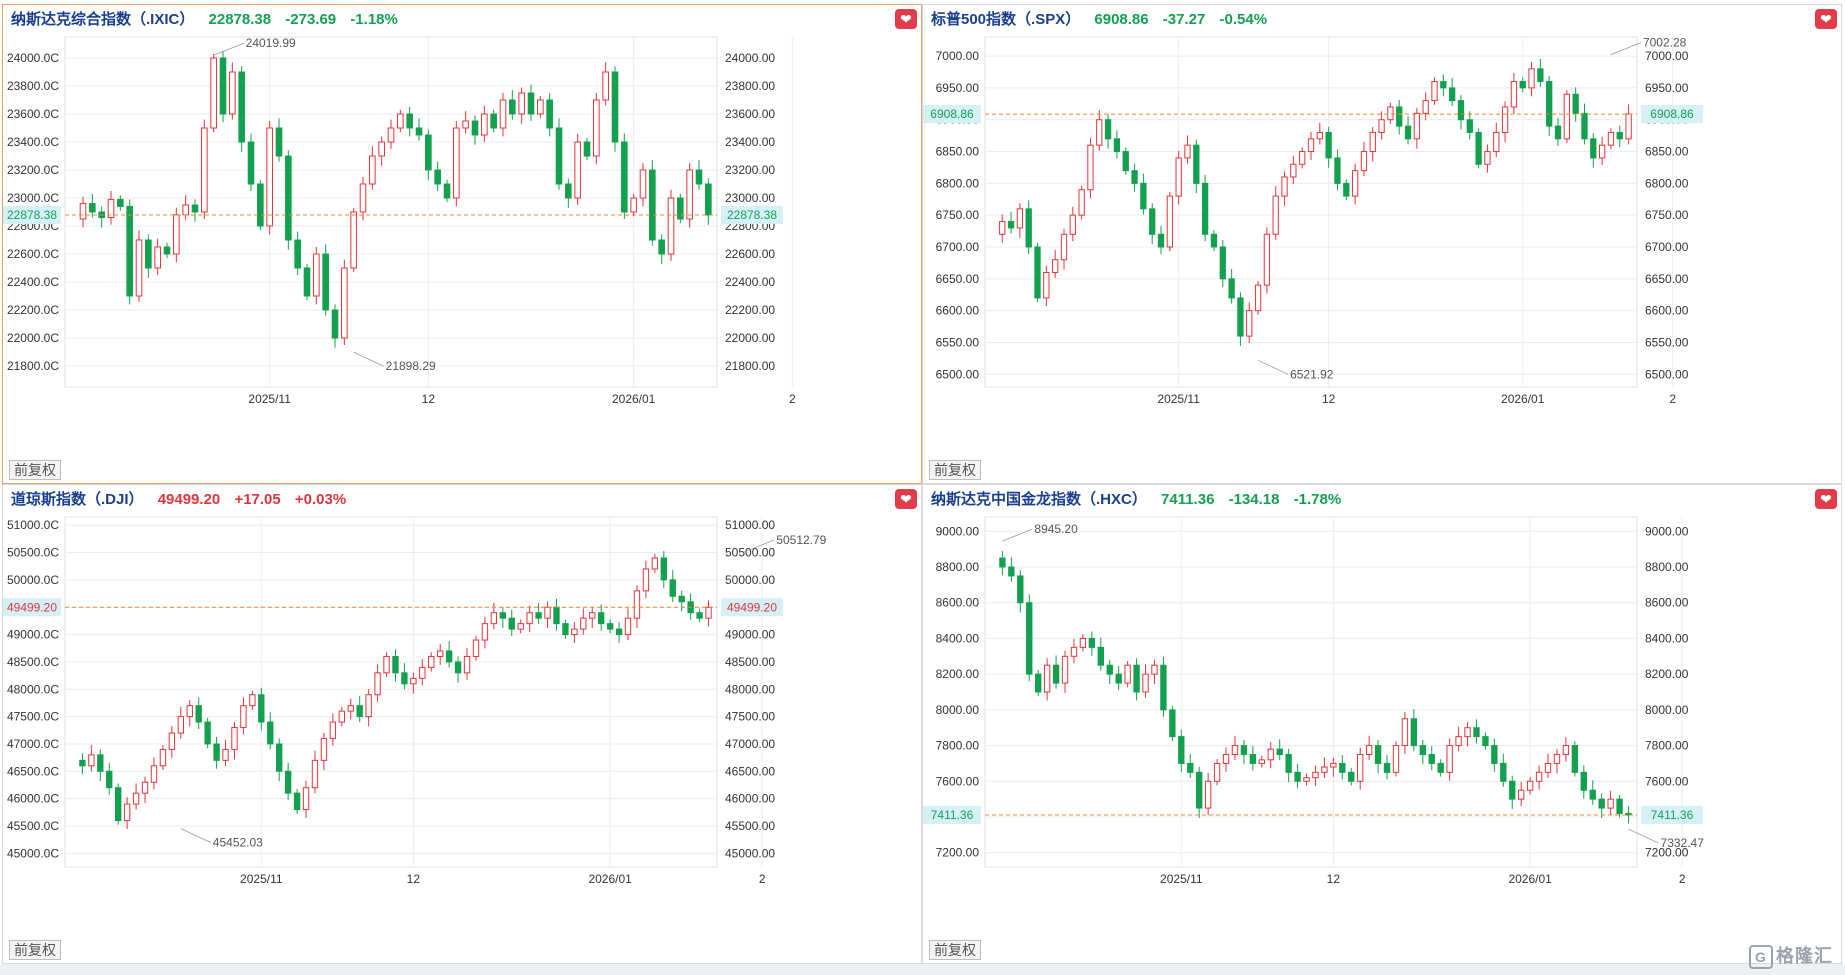 This screenshot has height=975, width=1845. Describe the element at coordinates (1667, 215) in the screenshot. I see `y-tick-label-right: 6750.00` at that location.